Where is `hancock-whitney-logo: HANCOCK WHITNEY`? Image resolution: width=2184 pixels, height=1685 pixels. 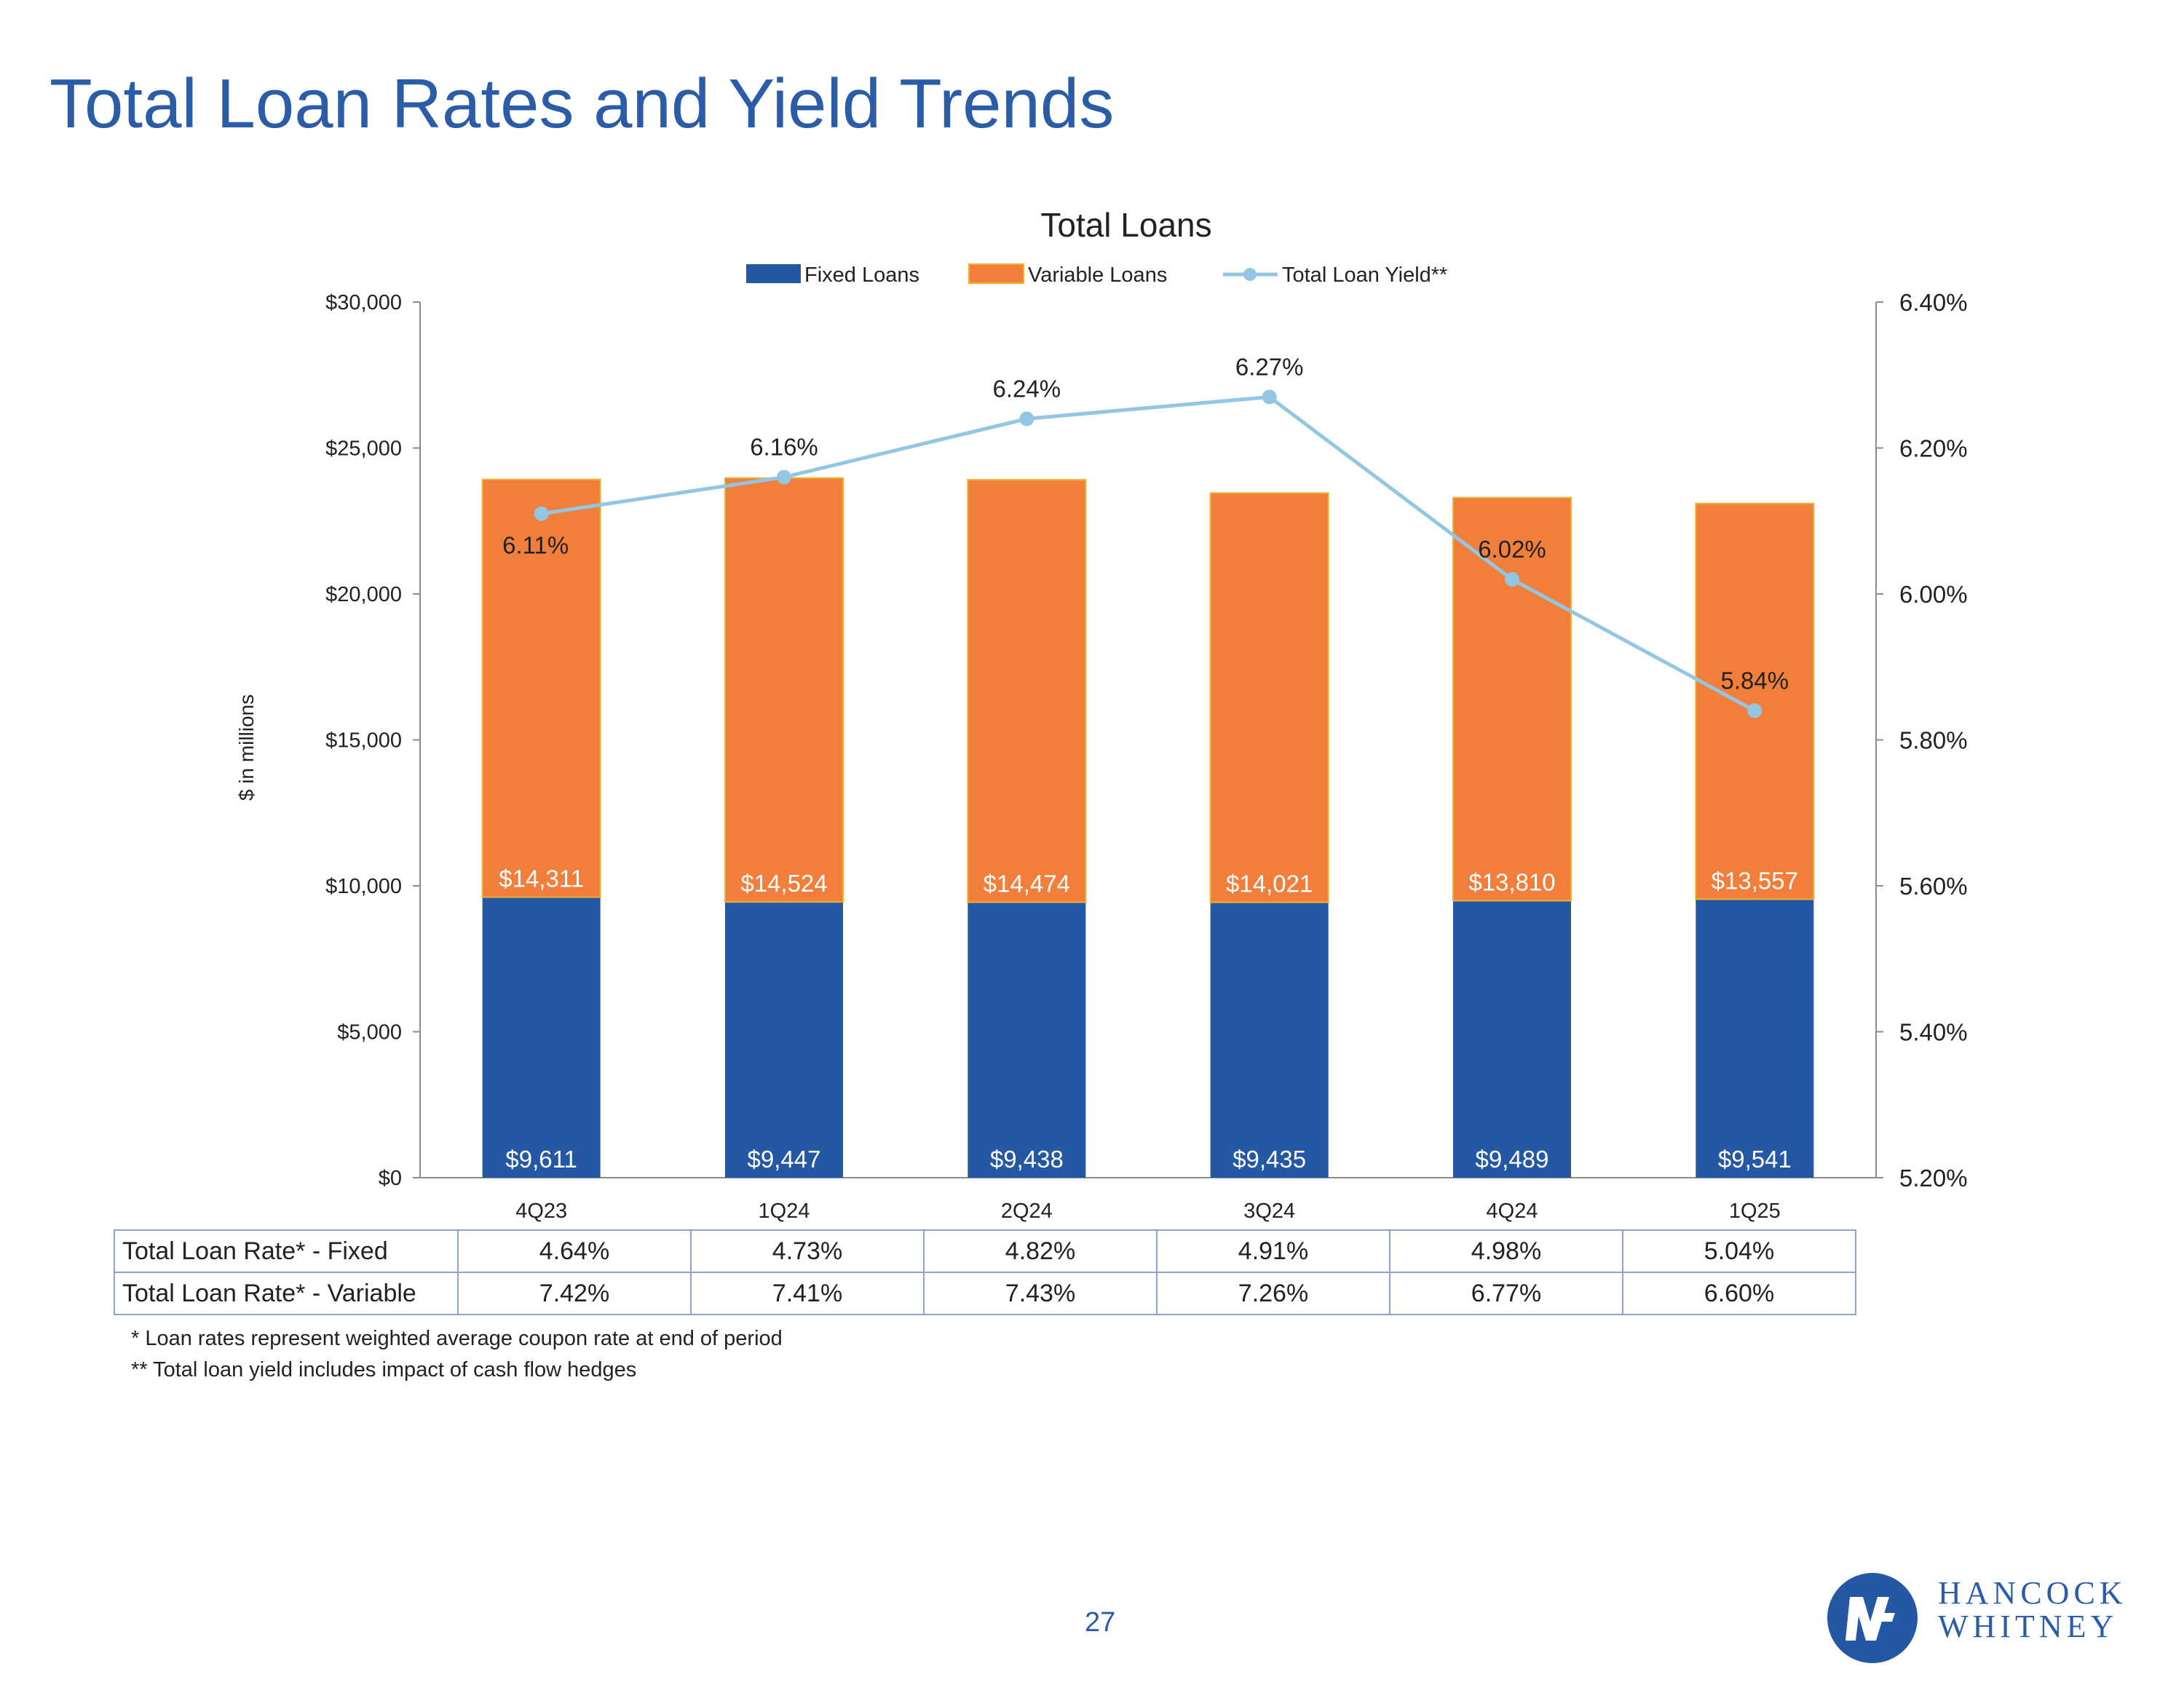 hancock-whitney-logo: HANCOCK WHITNEY is located at coordinates (1978, 1618).